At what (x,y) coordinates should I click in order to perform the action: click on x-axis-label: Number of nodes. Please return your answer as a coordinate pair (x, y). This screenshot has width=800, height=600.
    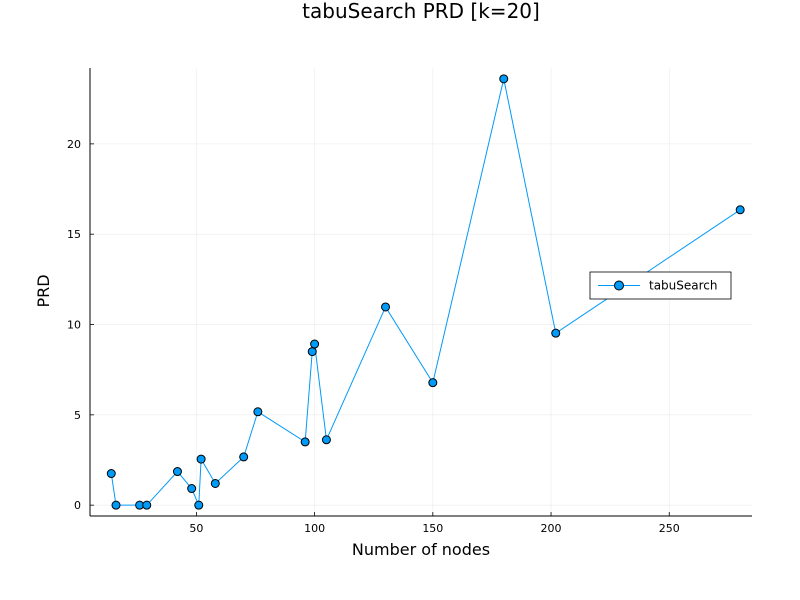
    Looking at the image, I should click on (421, 549).